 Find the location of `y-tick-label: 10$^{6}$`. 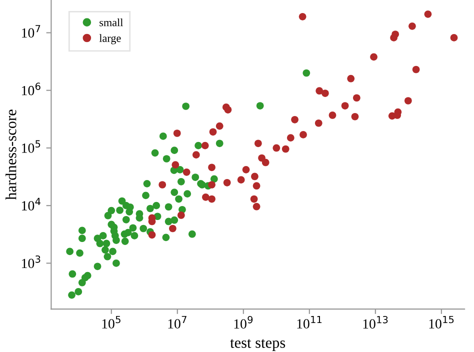

y-tick-label: 10$^{6}$ is located at coordinates (31, 89).